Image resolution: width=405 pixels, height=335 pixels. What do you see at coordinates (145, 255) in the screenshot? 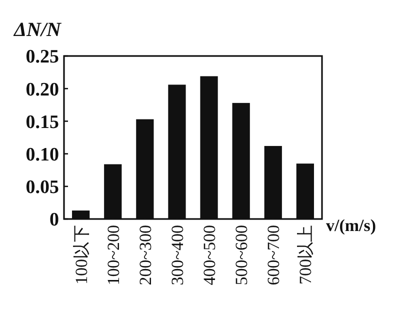
I see `x-tick-label: 200~300` at bounding box center [145, 255].